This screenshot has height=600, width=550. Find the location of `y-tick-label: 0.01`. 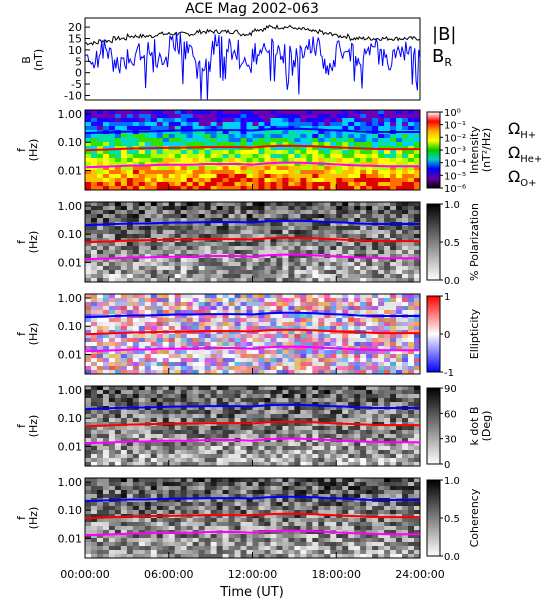

y-tick-label: 0.01 is located at coordinates (70, 354).